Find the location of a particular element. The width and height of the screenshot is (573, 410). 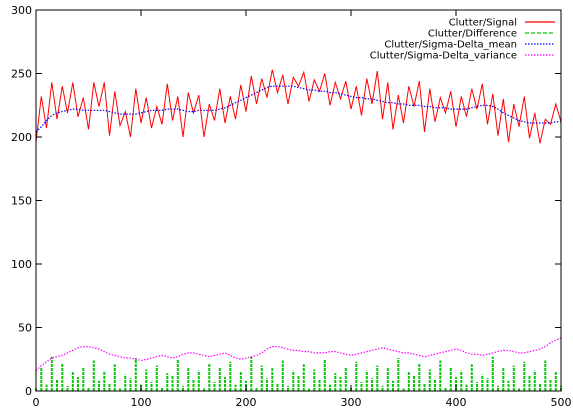

legend-label: Clutter/Sigma-Delta_variance is located at coordinates (443, 56).